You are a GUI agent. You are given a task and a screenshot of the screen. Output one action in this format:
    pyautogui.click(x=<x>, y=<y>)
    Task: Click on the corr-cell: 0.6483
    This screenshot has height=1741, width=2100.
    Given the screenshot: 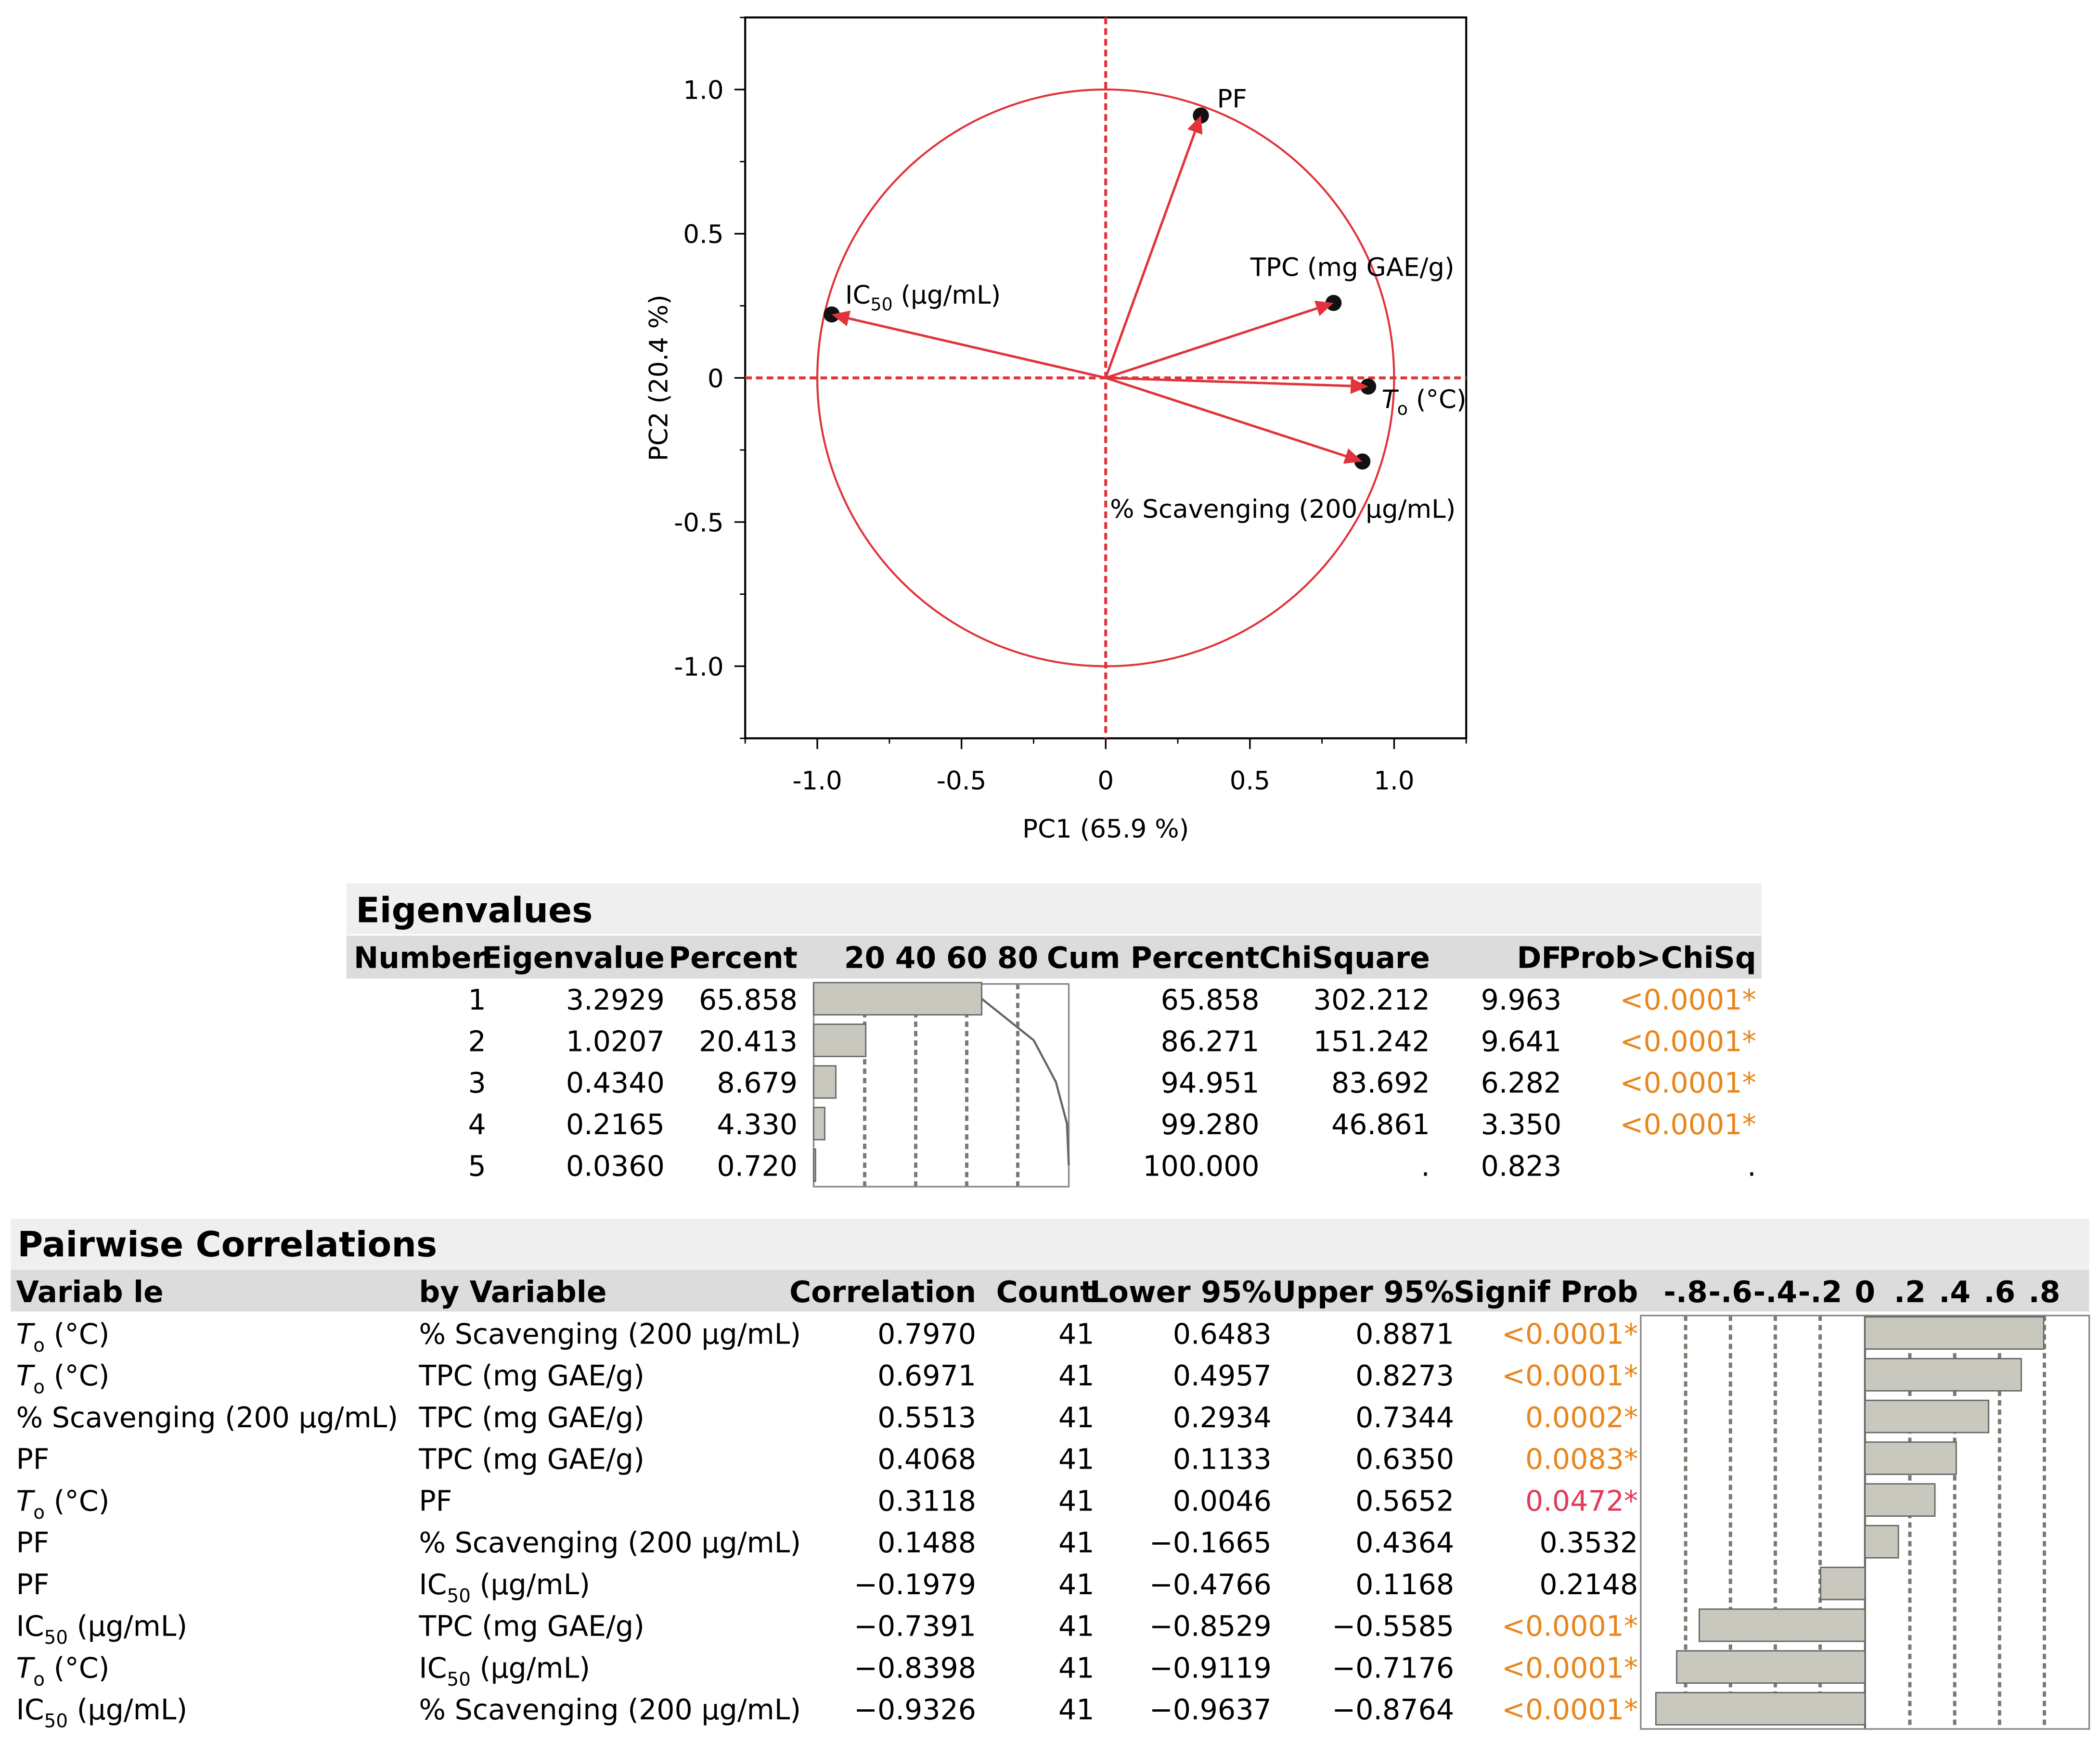 What is the action you would take?
    pyautogui.click(x=1222, y=1334)
    